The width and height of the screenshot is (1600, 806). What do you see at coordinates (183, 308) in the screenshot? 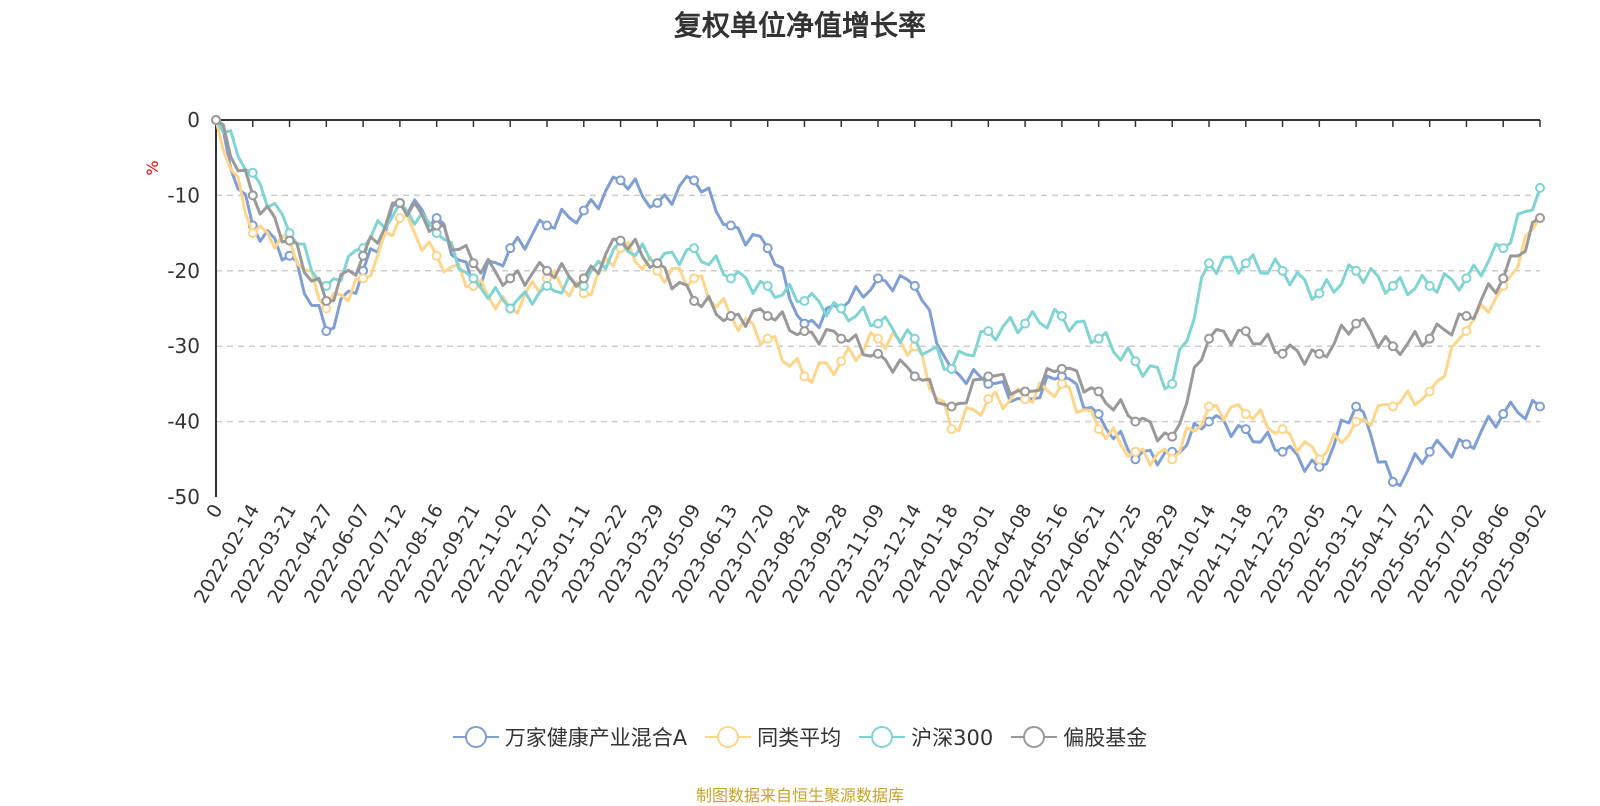
I see `y-axis-ticks: 0 -10 -20 -30 -40 -50` at bounding box center [183, 308].